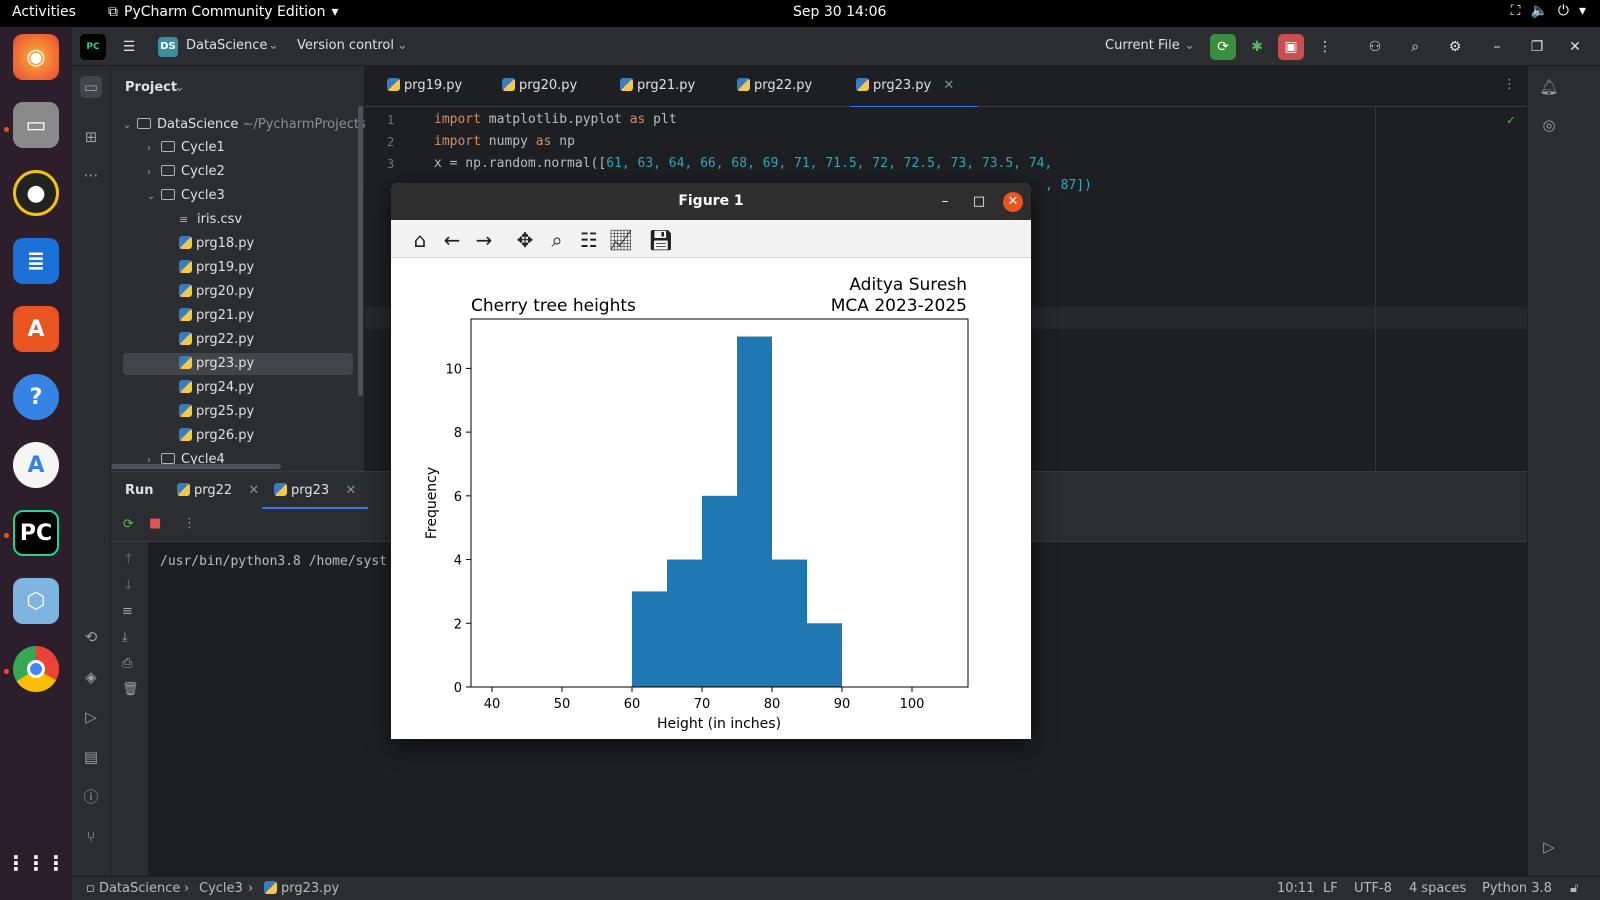  I want to click on arrow-up-icon: ↑, so click(128, 559).